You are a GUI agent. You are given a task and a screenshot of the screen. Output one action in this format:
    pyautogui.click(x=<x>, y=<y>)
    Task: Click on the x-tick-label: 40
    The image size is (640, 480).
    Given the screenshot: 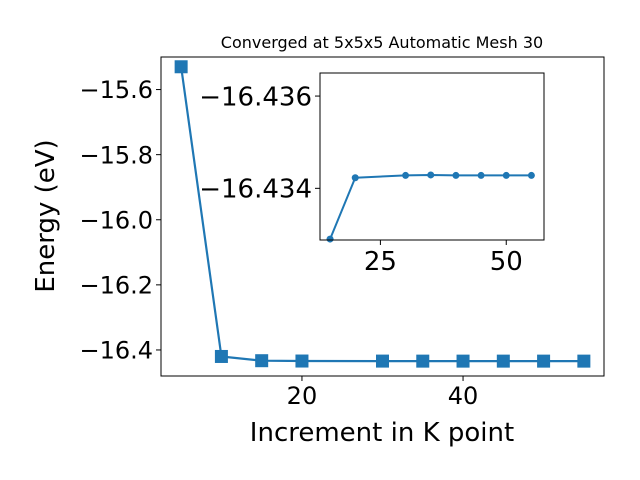 What is the action you would take?
    pyautogui.click(x=463, y=396)
    